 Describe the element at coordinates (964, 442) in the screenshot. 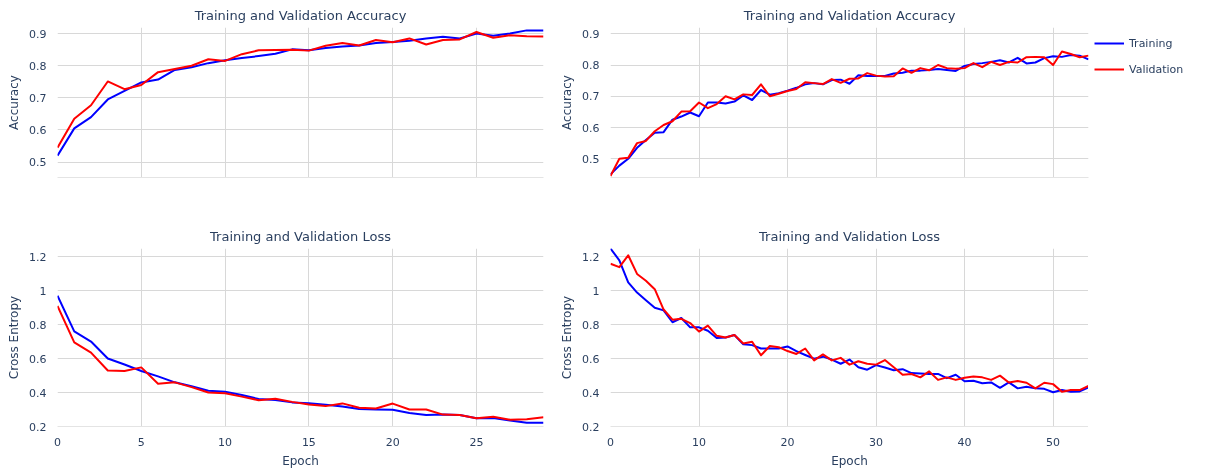

I see `x-tick-label: 40` at that location.